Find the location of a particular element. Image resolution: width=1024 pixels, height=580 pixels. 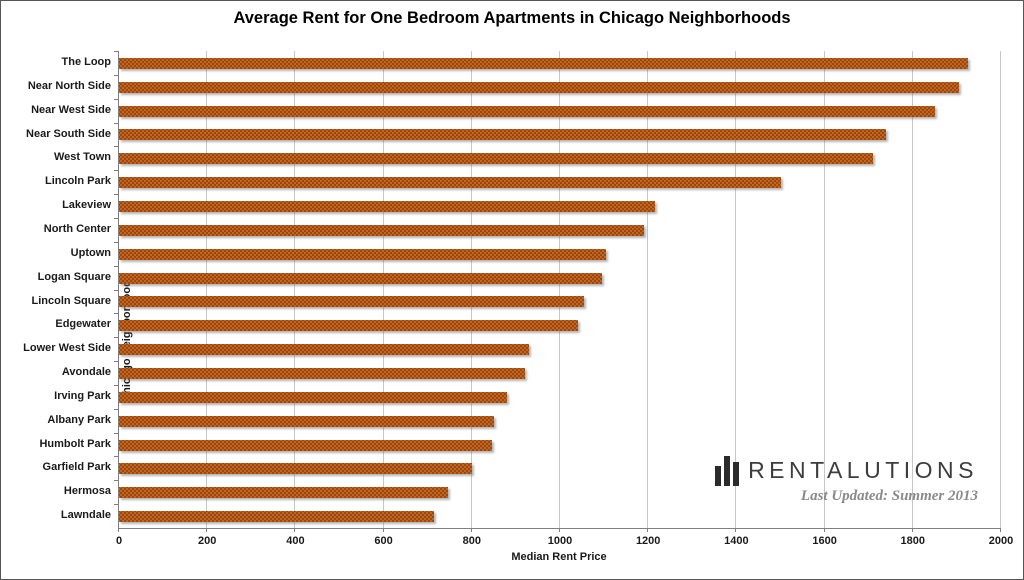

category-label-near-north-side: Near North Side is located at coordinates (69, 85).